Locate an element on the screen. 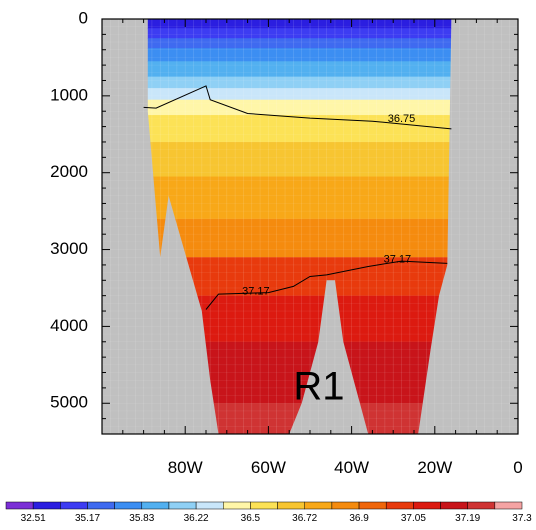 The width and height of the screenshot is (536, 530). contour-label: 36.75 is located at coordinates (402, 119).